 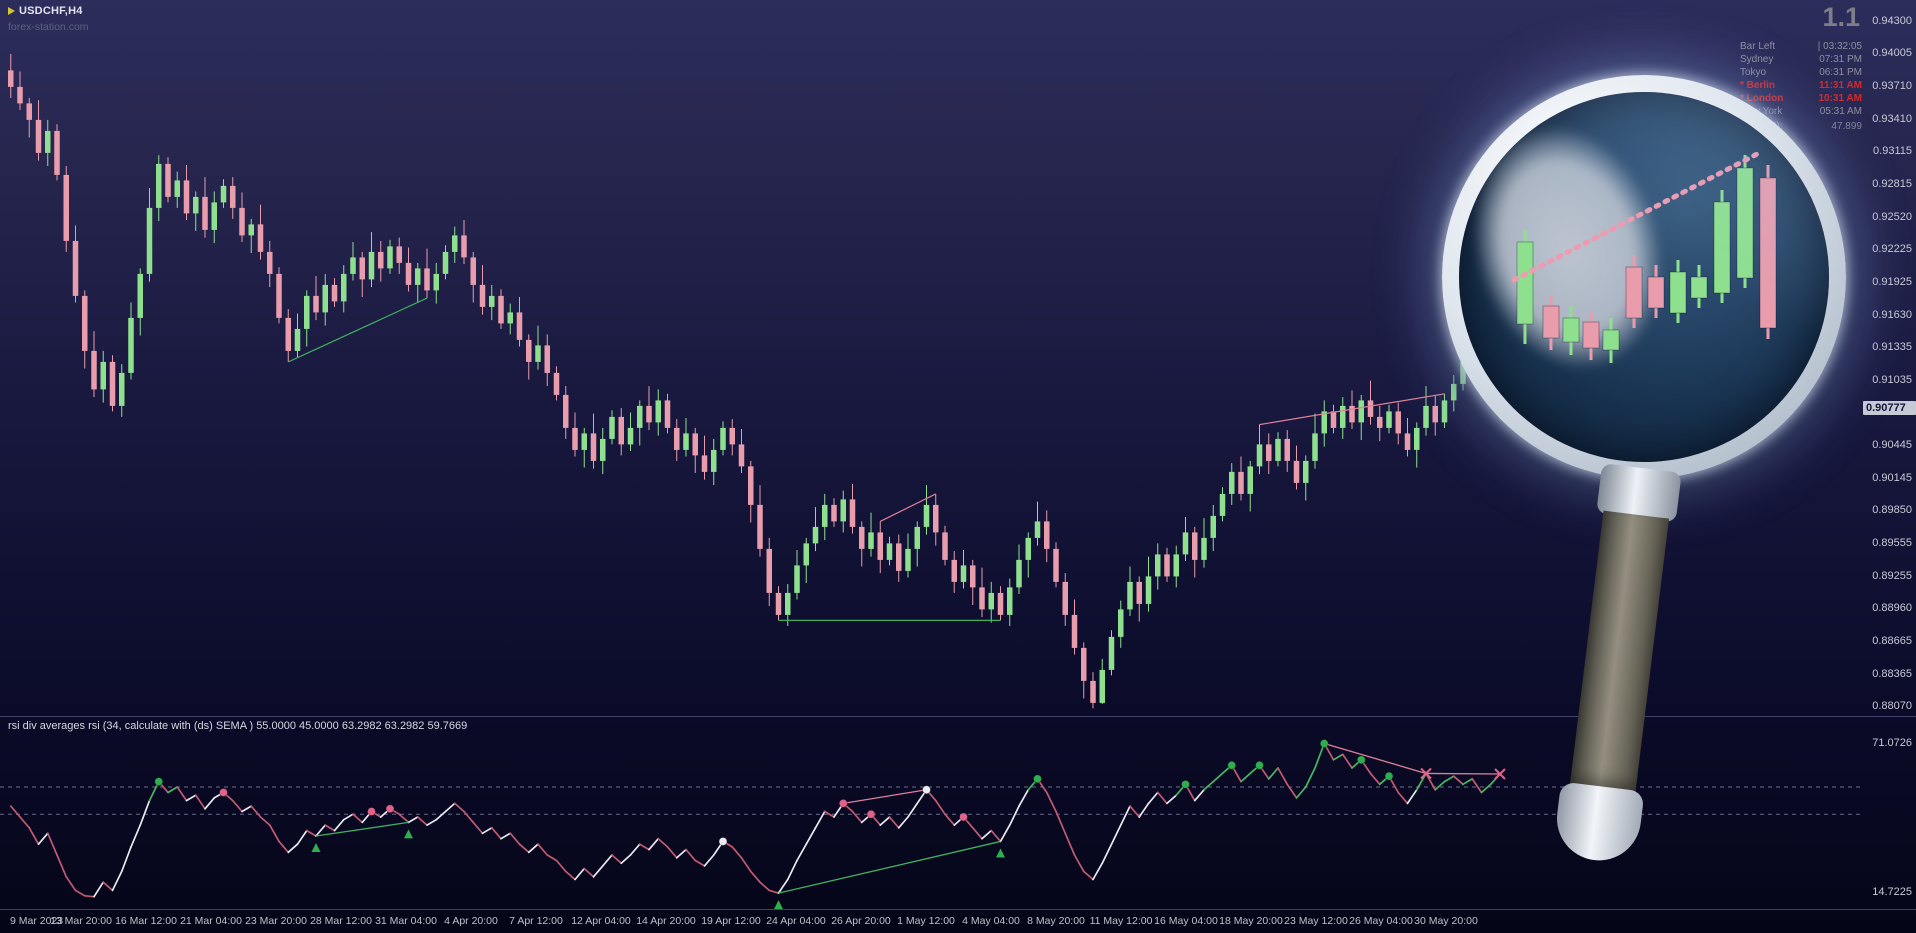 What do you see at coordinates (471, 921) in the screenshot?
I see `time-axis-label: 4 Apr 20:00` at bounding box center [471, 921].